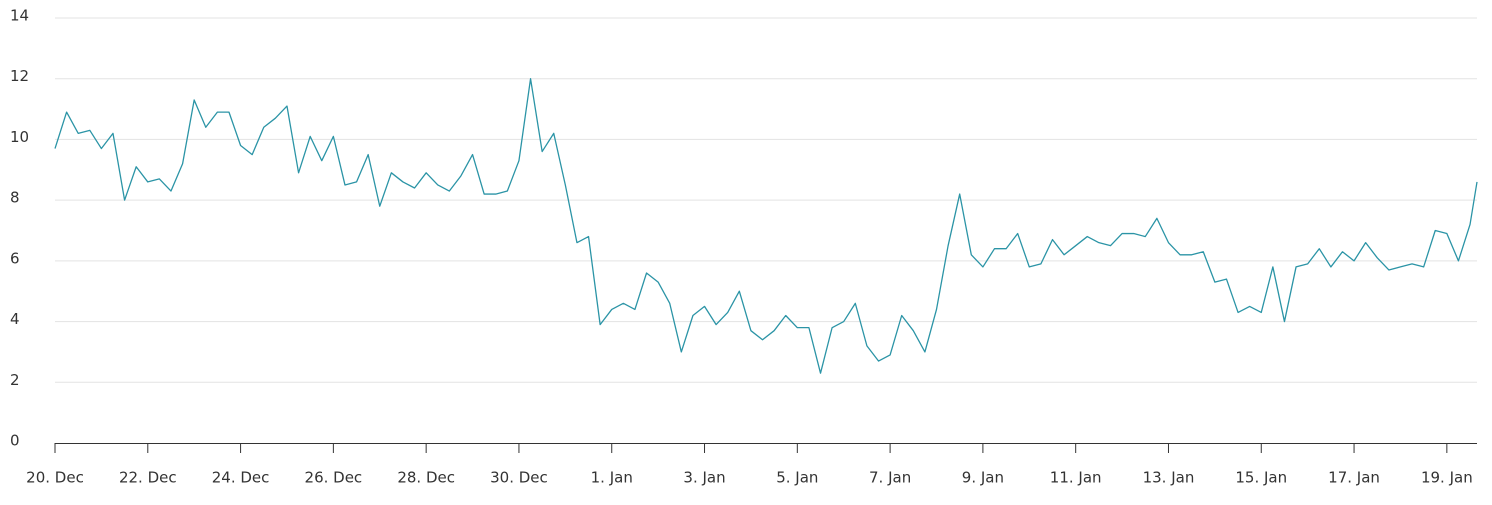  What do you see at coordinates (19, 16) in the screenshot?
I see `y-tick-label: 14` at bounding box center [19, 16].